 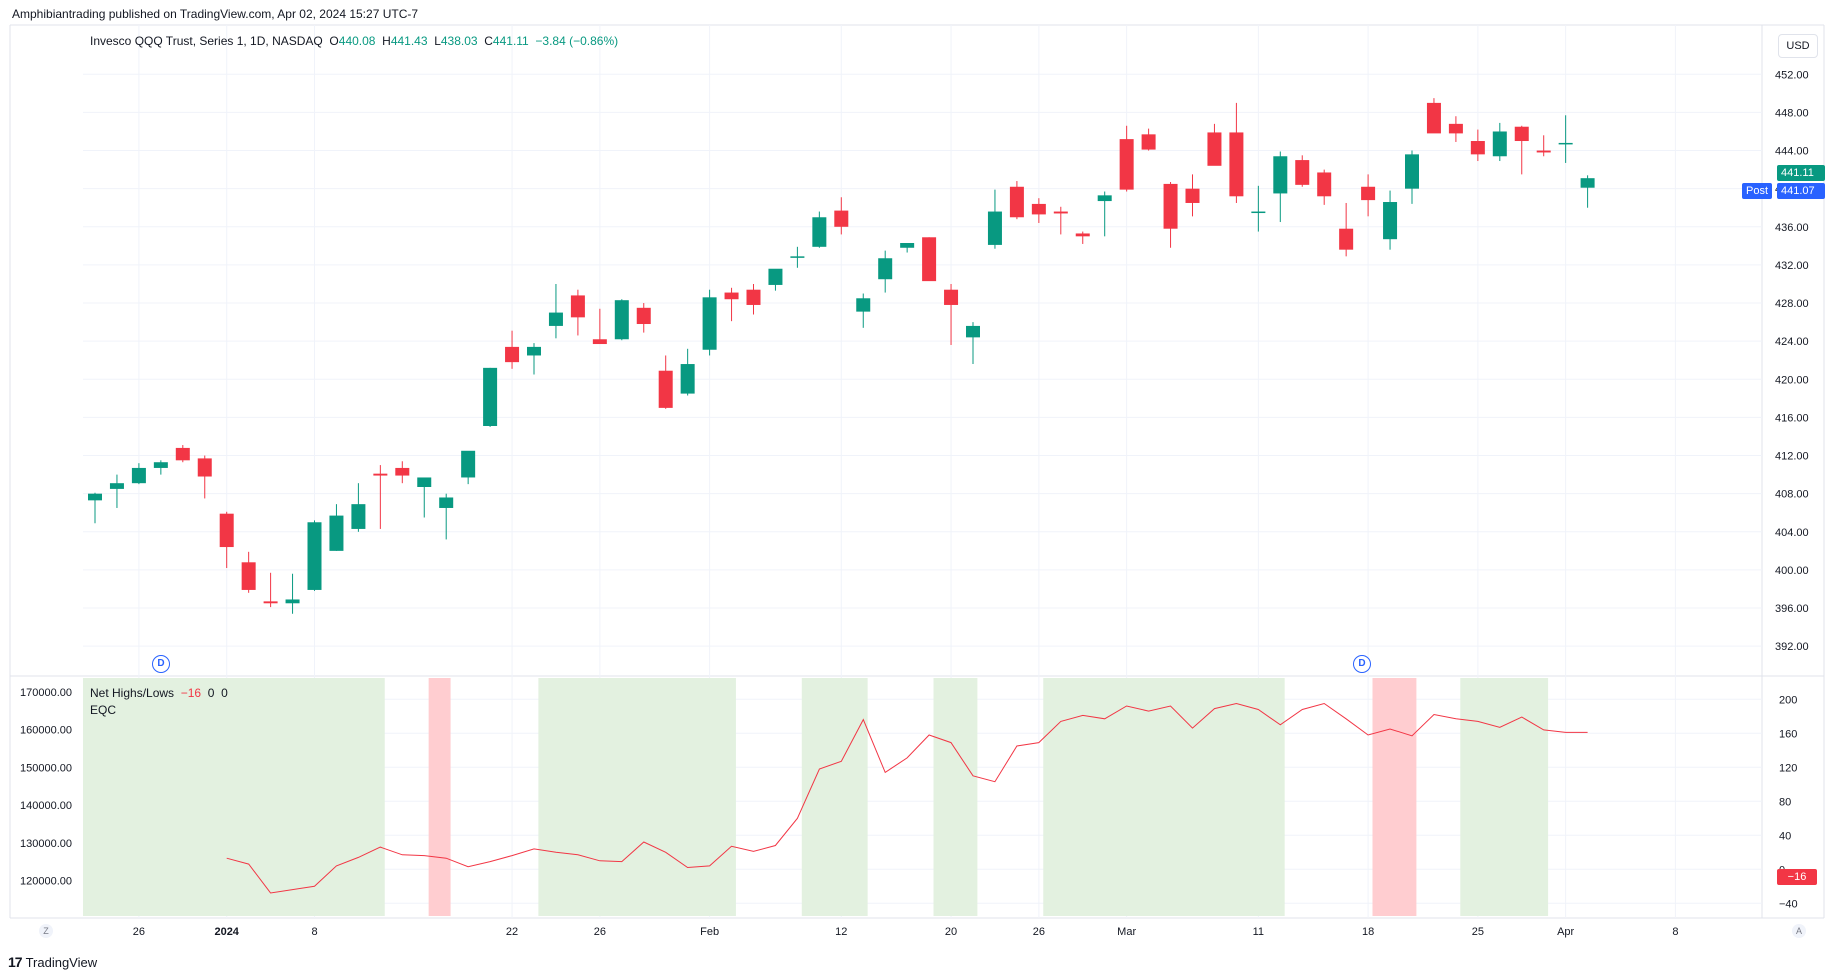 I want to click on price-tick-label: 416.00, so click(x=1792, y=418).